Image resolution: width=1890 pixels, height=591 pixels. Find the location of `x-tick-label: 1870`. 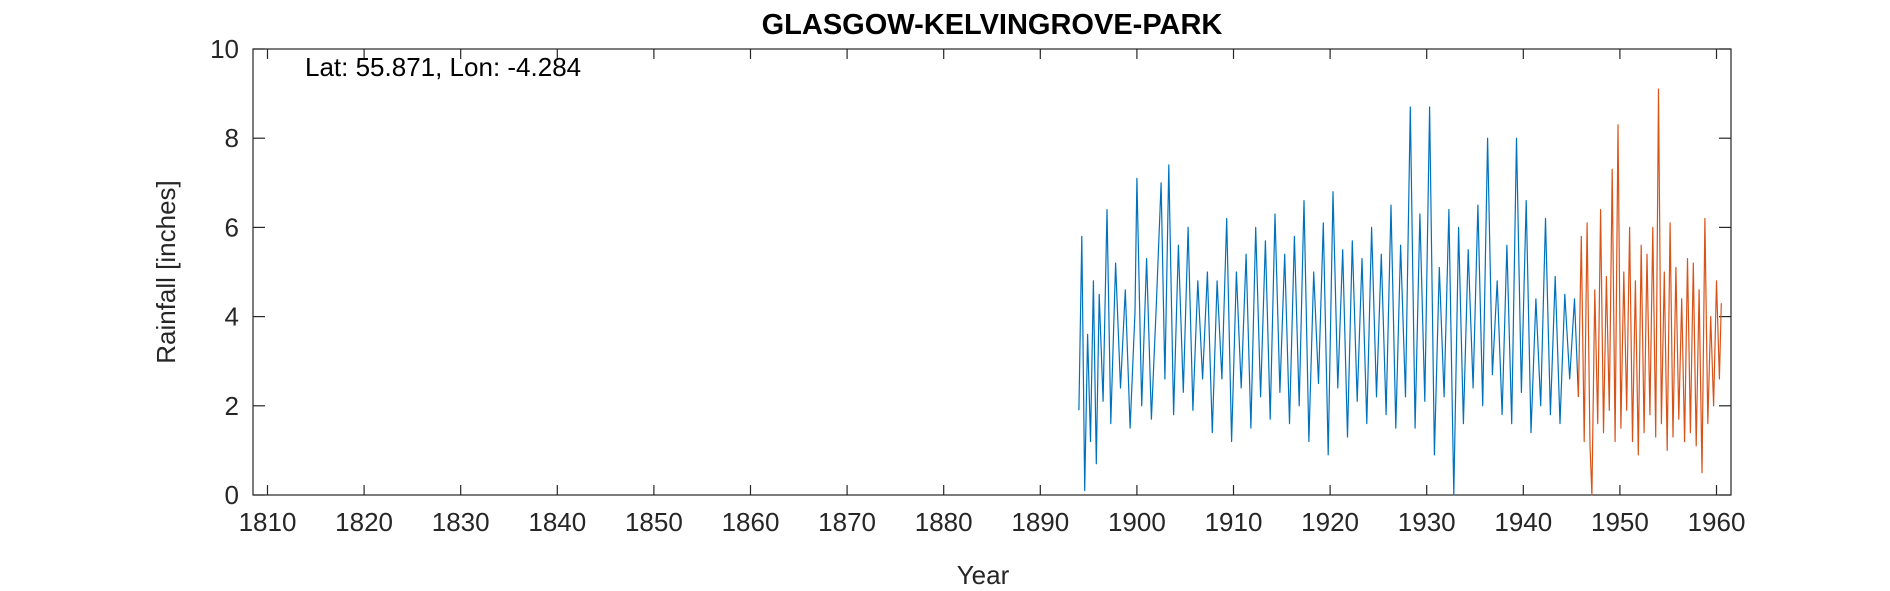

x-tick-label: 1870 is located at coordinates (847, 522).